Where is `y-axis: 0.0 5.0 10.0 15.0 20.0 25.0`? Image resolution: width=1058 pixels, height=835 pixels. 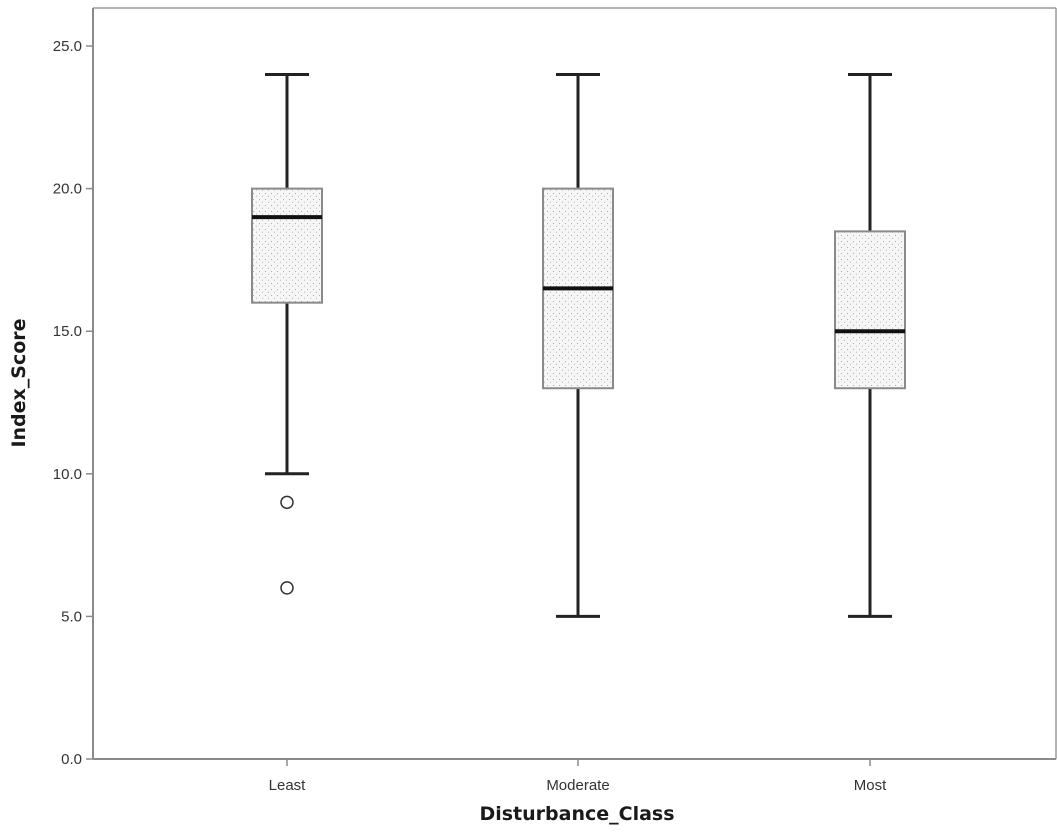
y-axis: 0.0 5.0 10.0 15.0 20.0 25.0 is located at coordinates (73, 403).